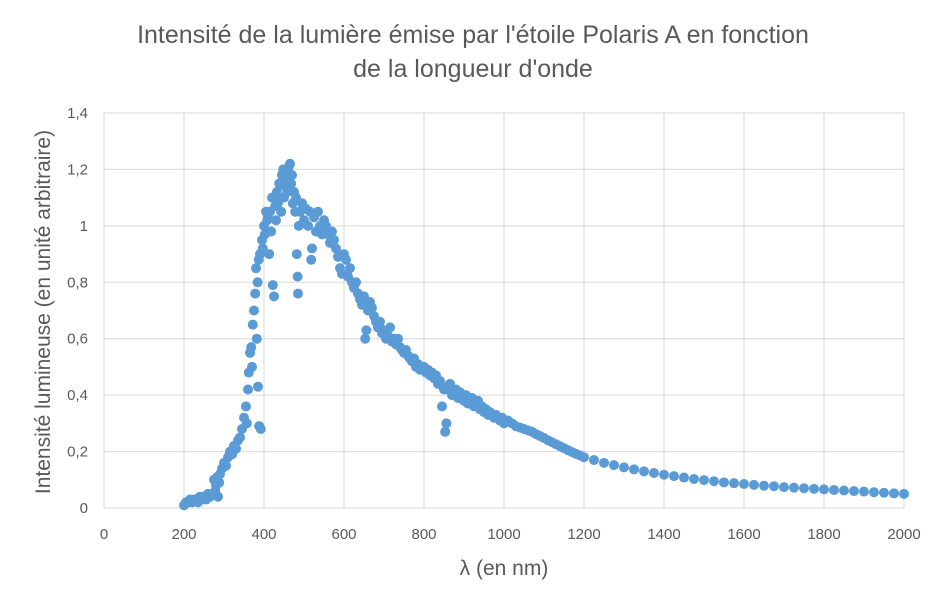 The image size is (946, 607). Describe the element at coordinates (663, 534) in the screenshot. I see `x-tick-label: 1400` at that location.